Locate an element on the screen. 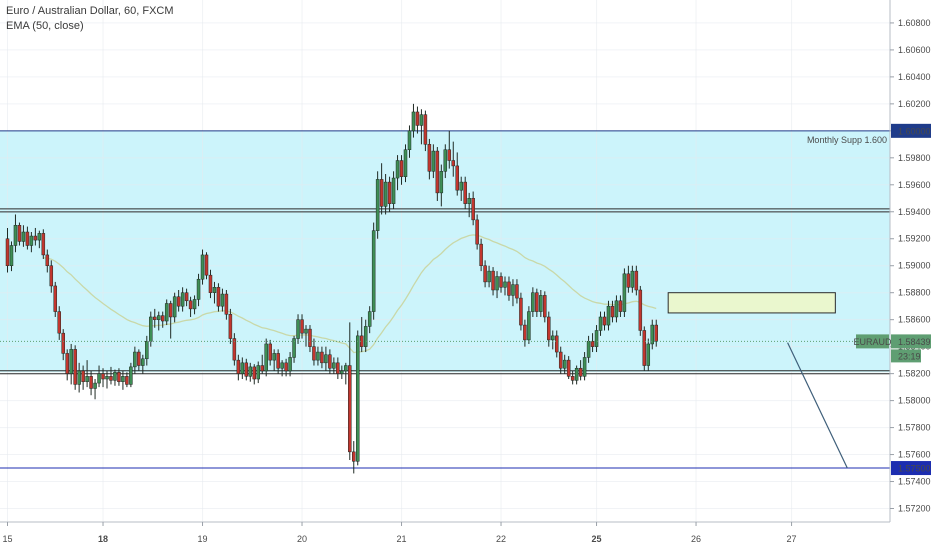 This screenshot has height=550, width=932. supply-zone is located at coordinates (751, 303).